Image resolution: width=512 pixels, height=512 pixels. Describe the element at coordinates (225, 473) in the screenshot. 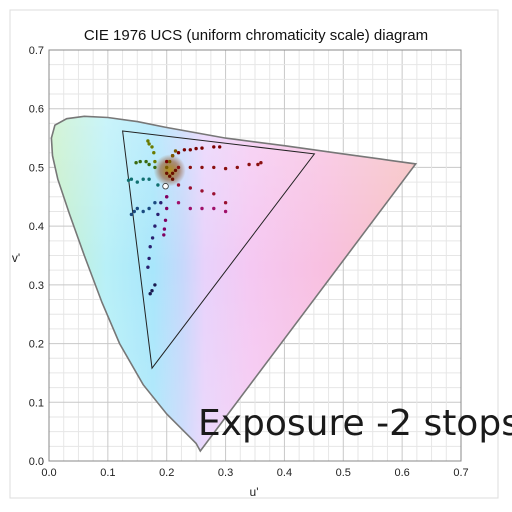

I see `x-tick-label: 0.3` at that location.